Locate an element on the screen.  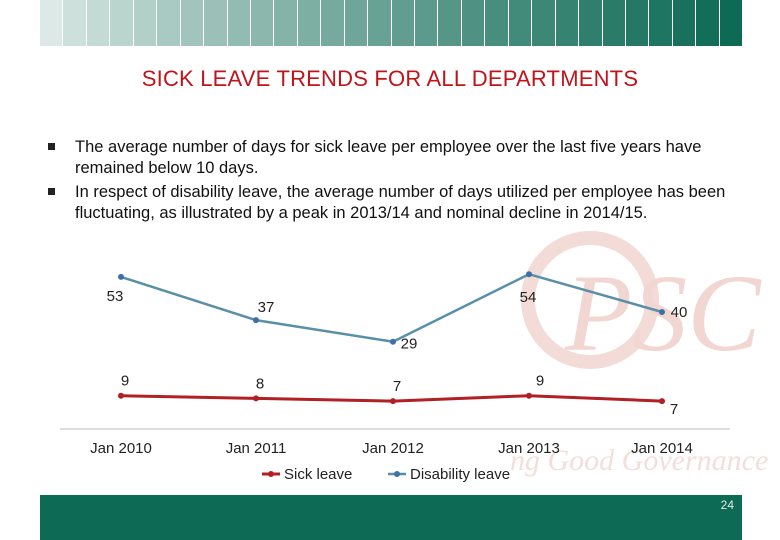
data-label: 29 is located at coordinates (409, 344).